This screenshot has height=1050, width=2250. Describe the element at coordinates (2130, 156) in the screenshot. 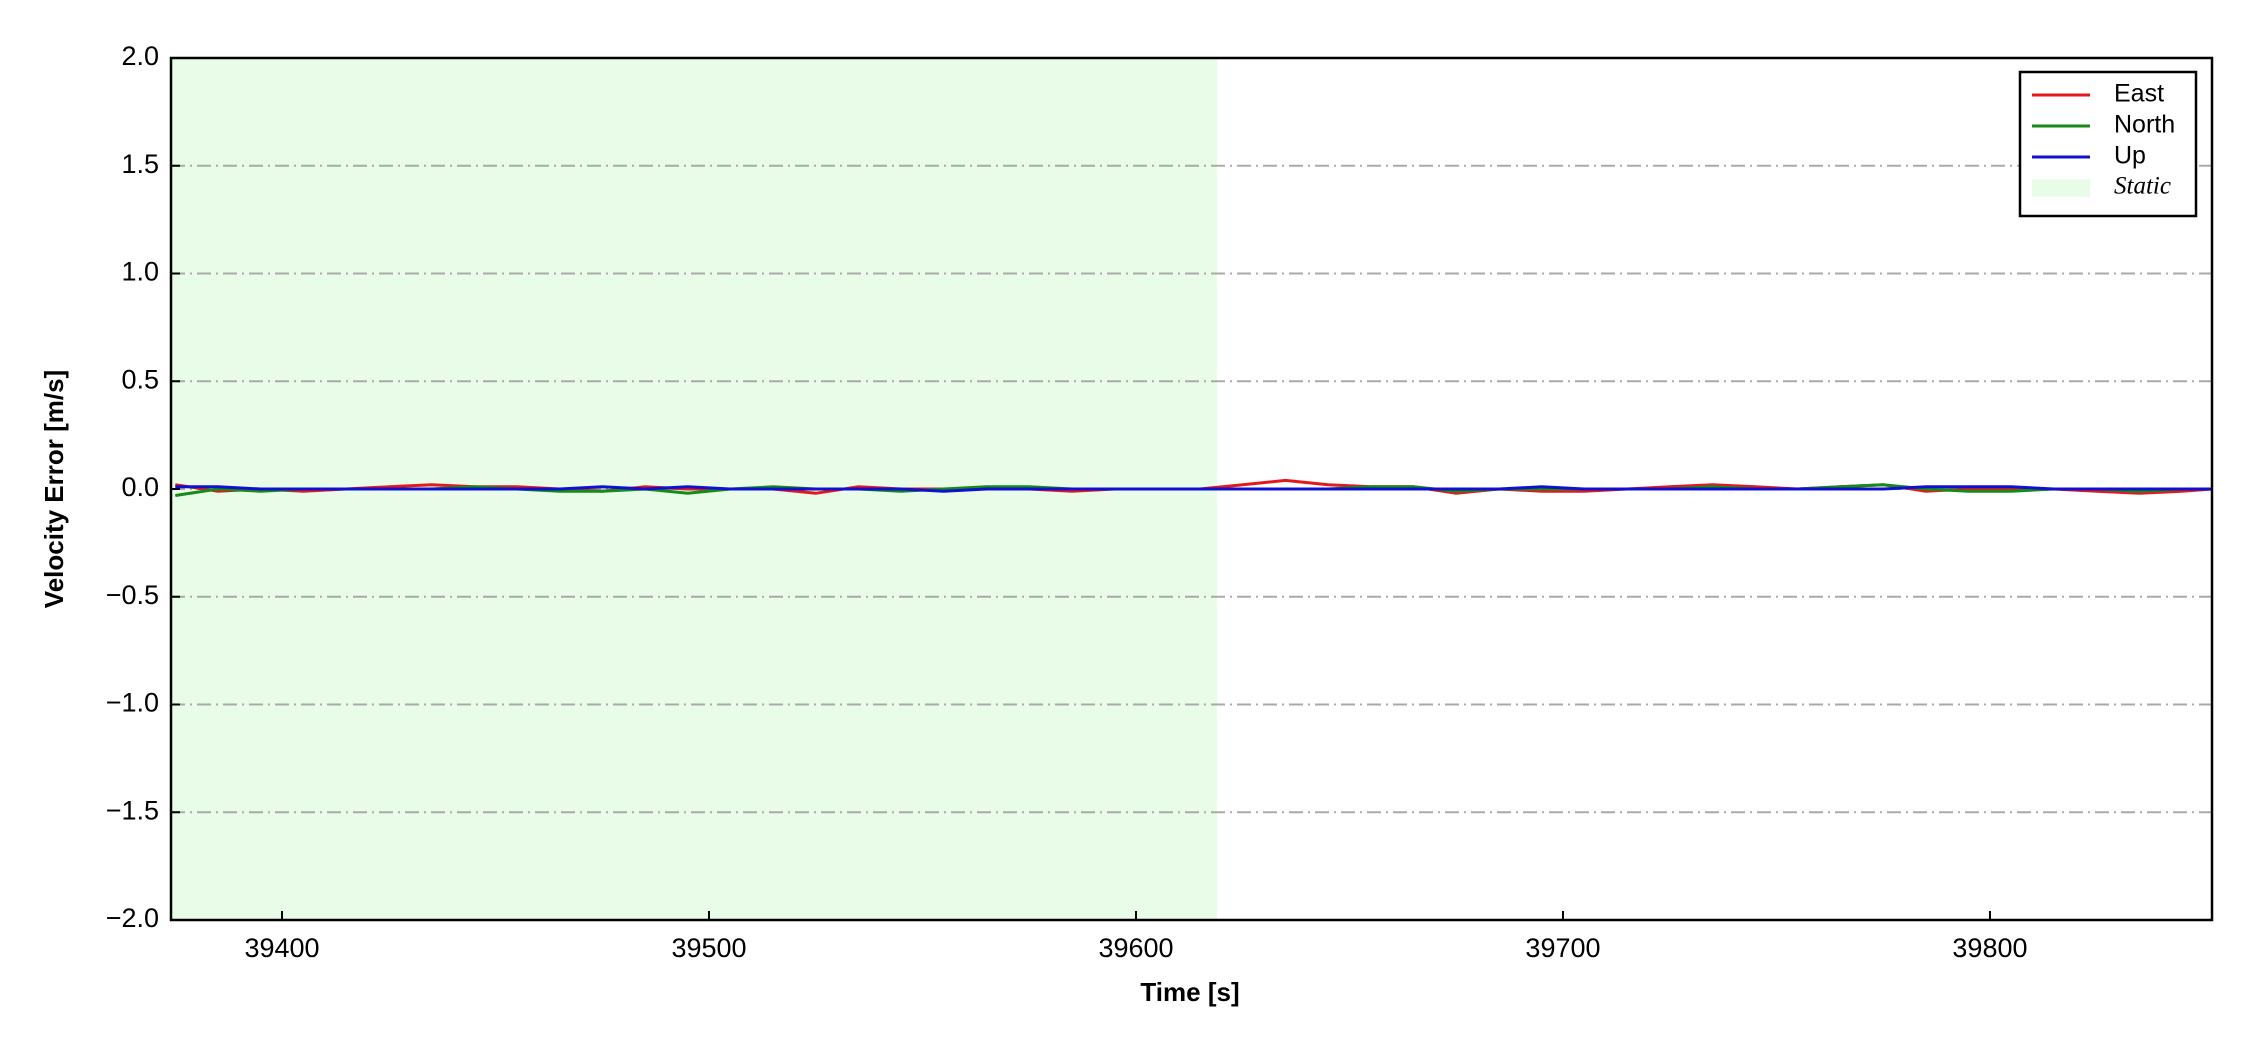

I see `legend-label: Up` at that location.